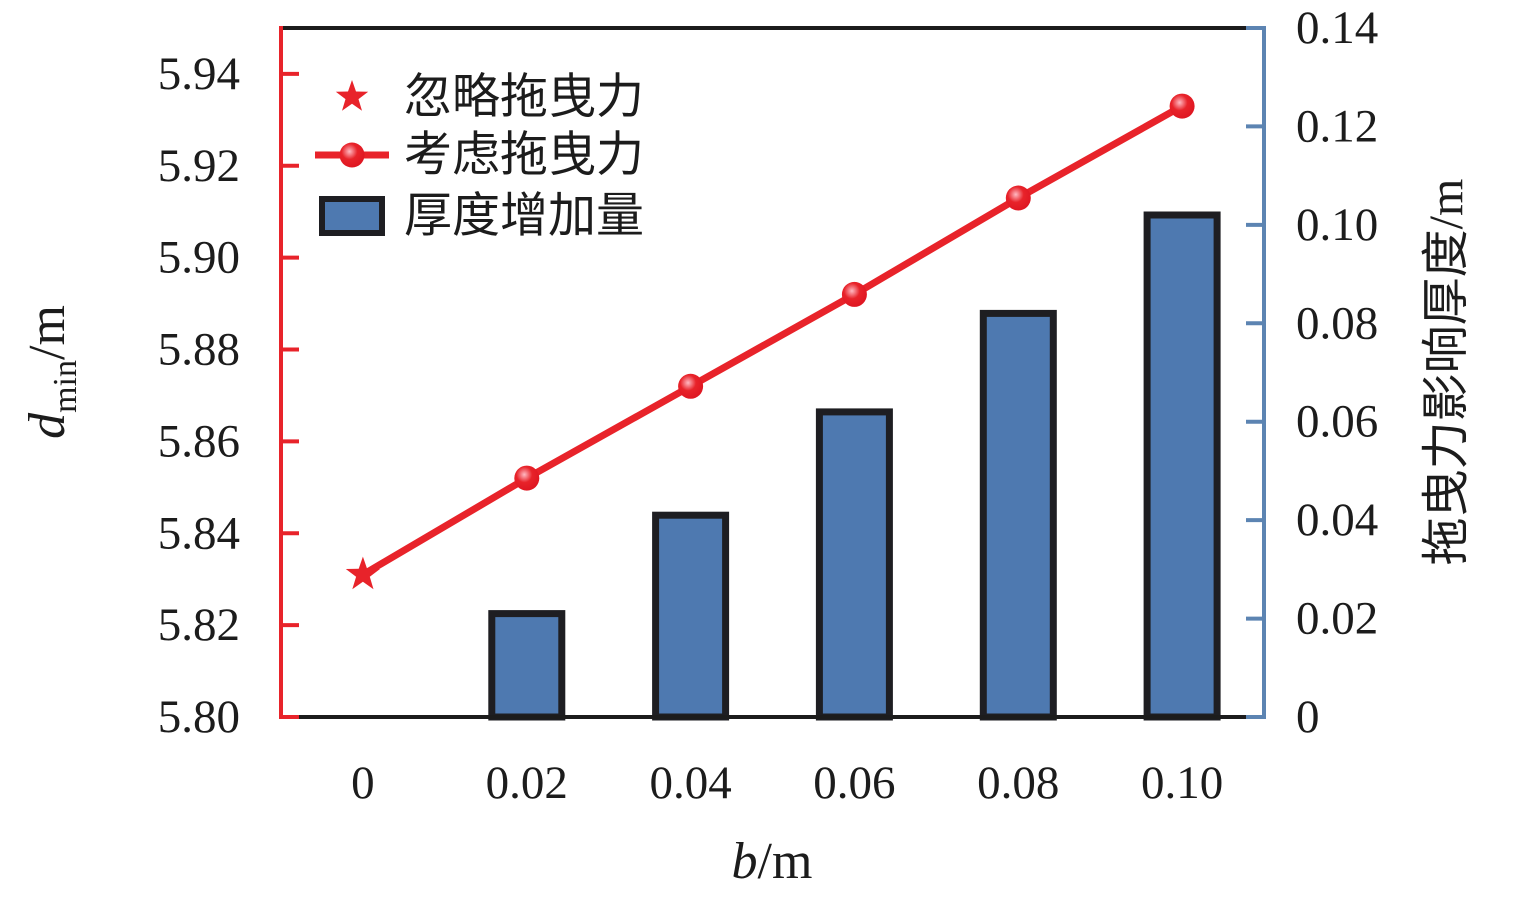 This screenshot has width=1535, height=899. I want to click on right-tick-label: 0.12, so click(1337, 126).